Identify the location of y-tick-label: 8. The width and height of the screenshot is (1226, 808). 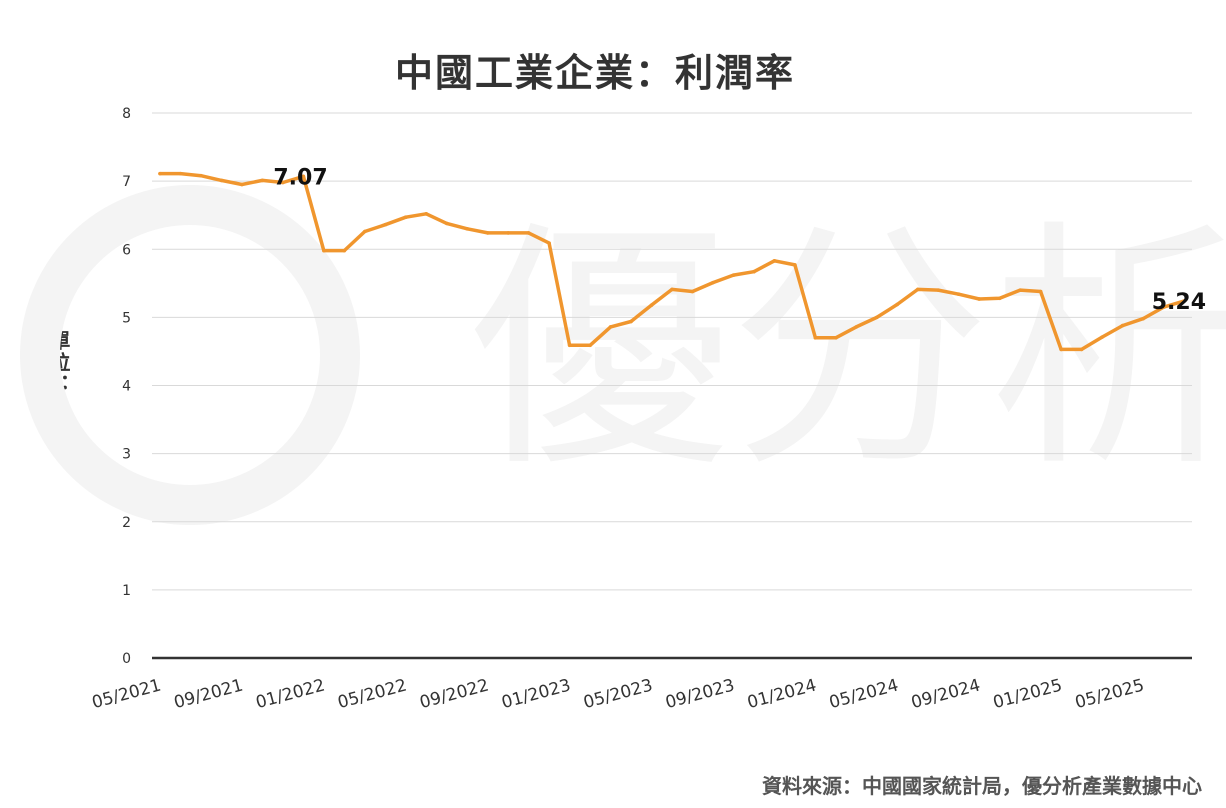
(126, 114).